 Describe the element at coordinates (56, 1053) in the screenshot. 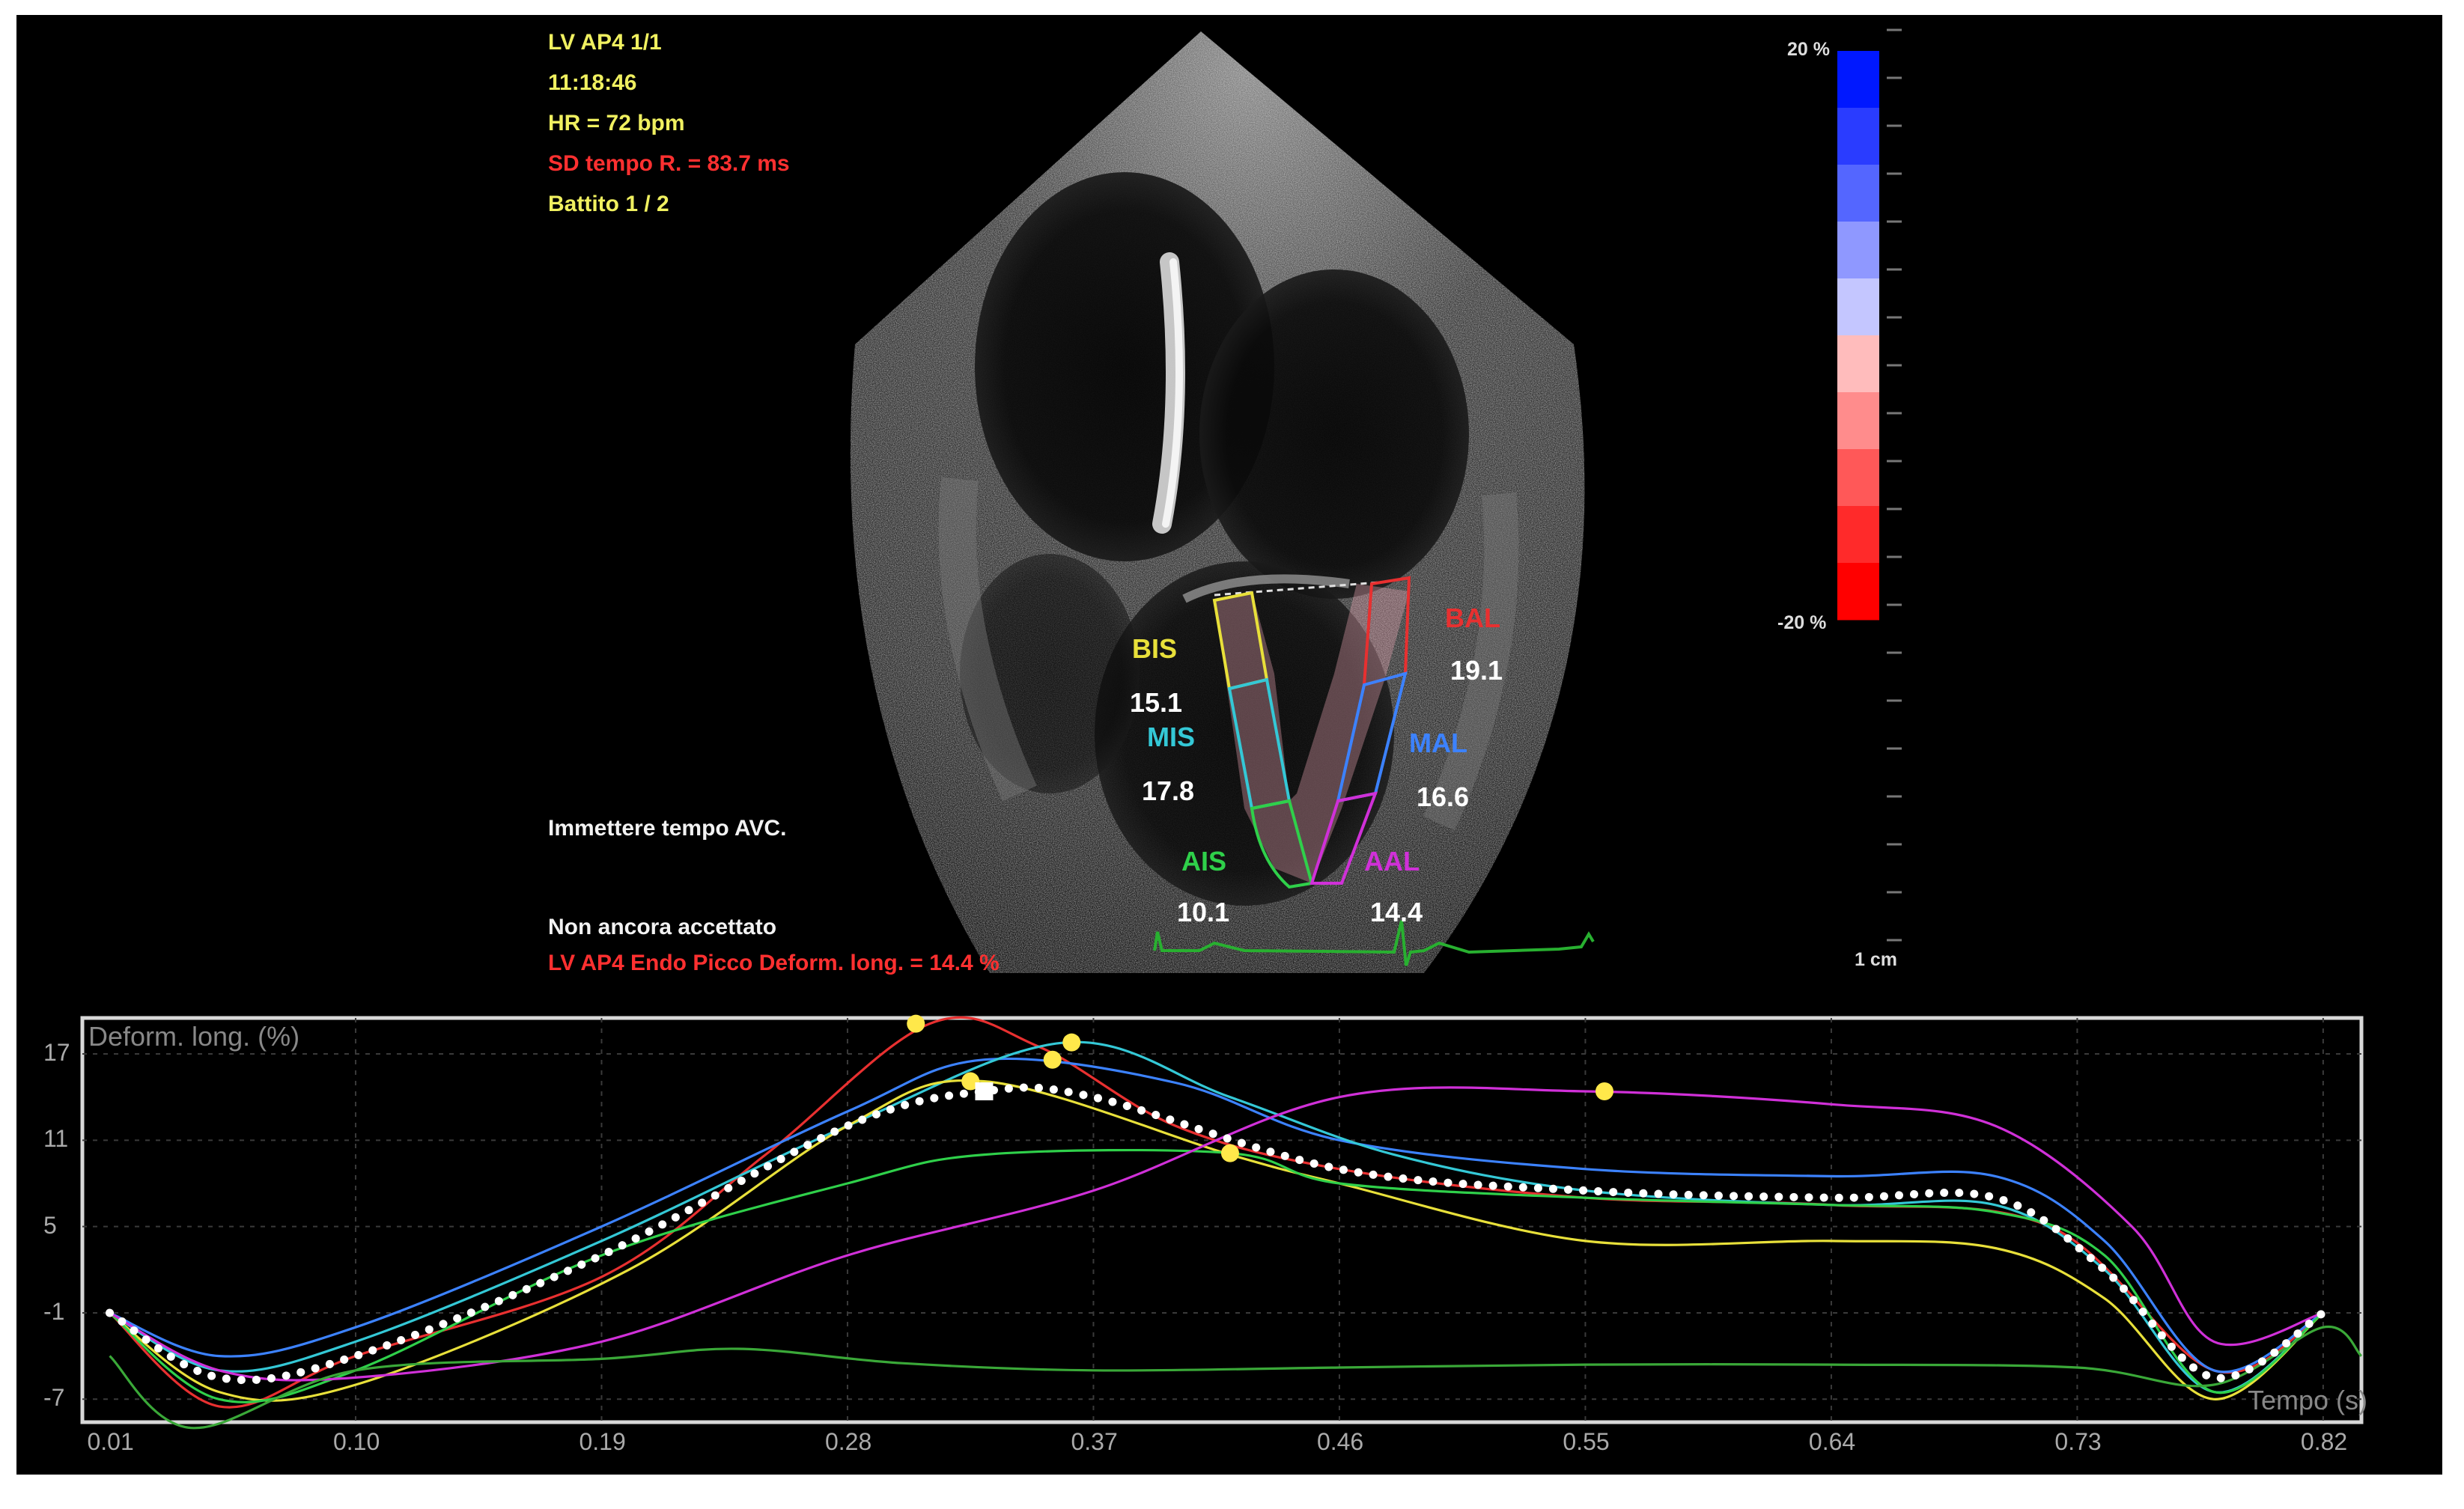

I see `y-tick-label: 17` at that location.